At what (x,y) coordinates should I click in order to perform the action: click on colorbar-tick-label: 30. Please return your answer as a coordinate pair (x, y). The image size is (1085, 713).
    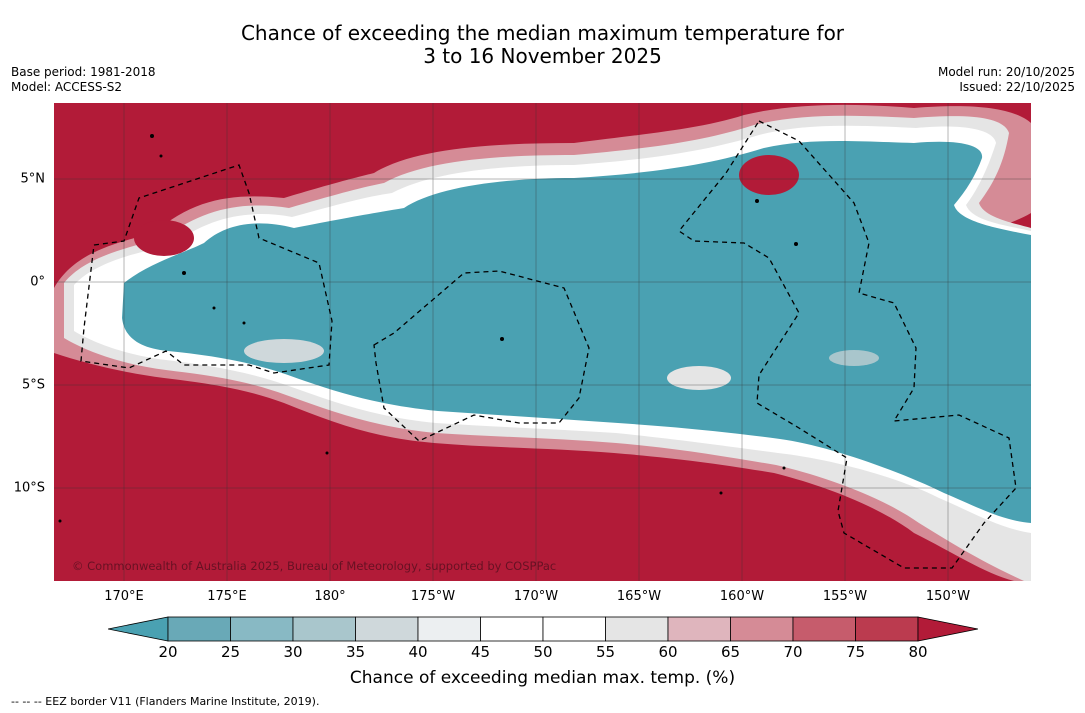
    Looking at the image, I should click on (293, 652).